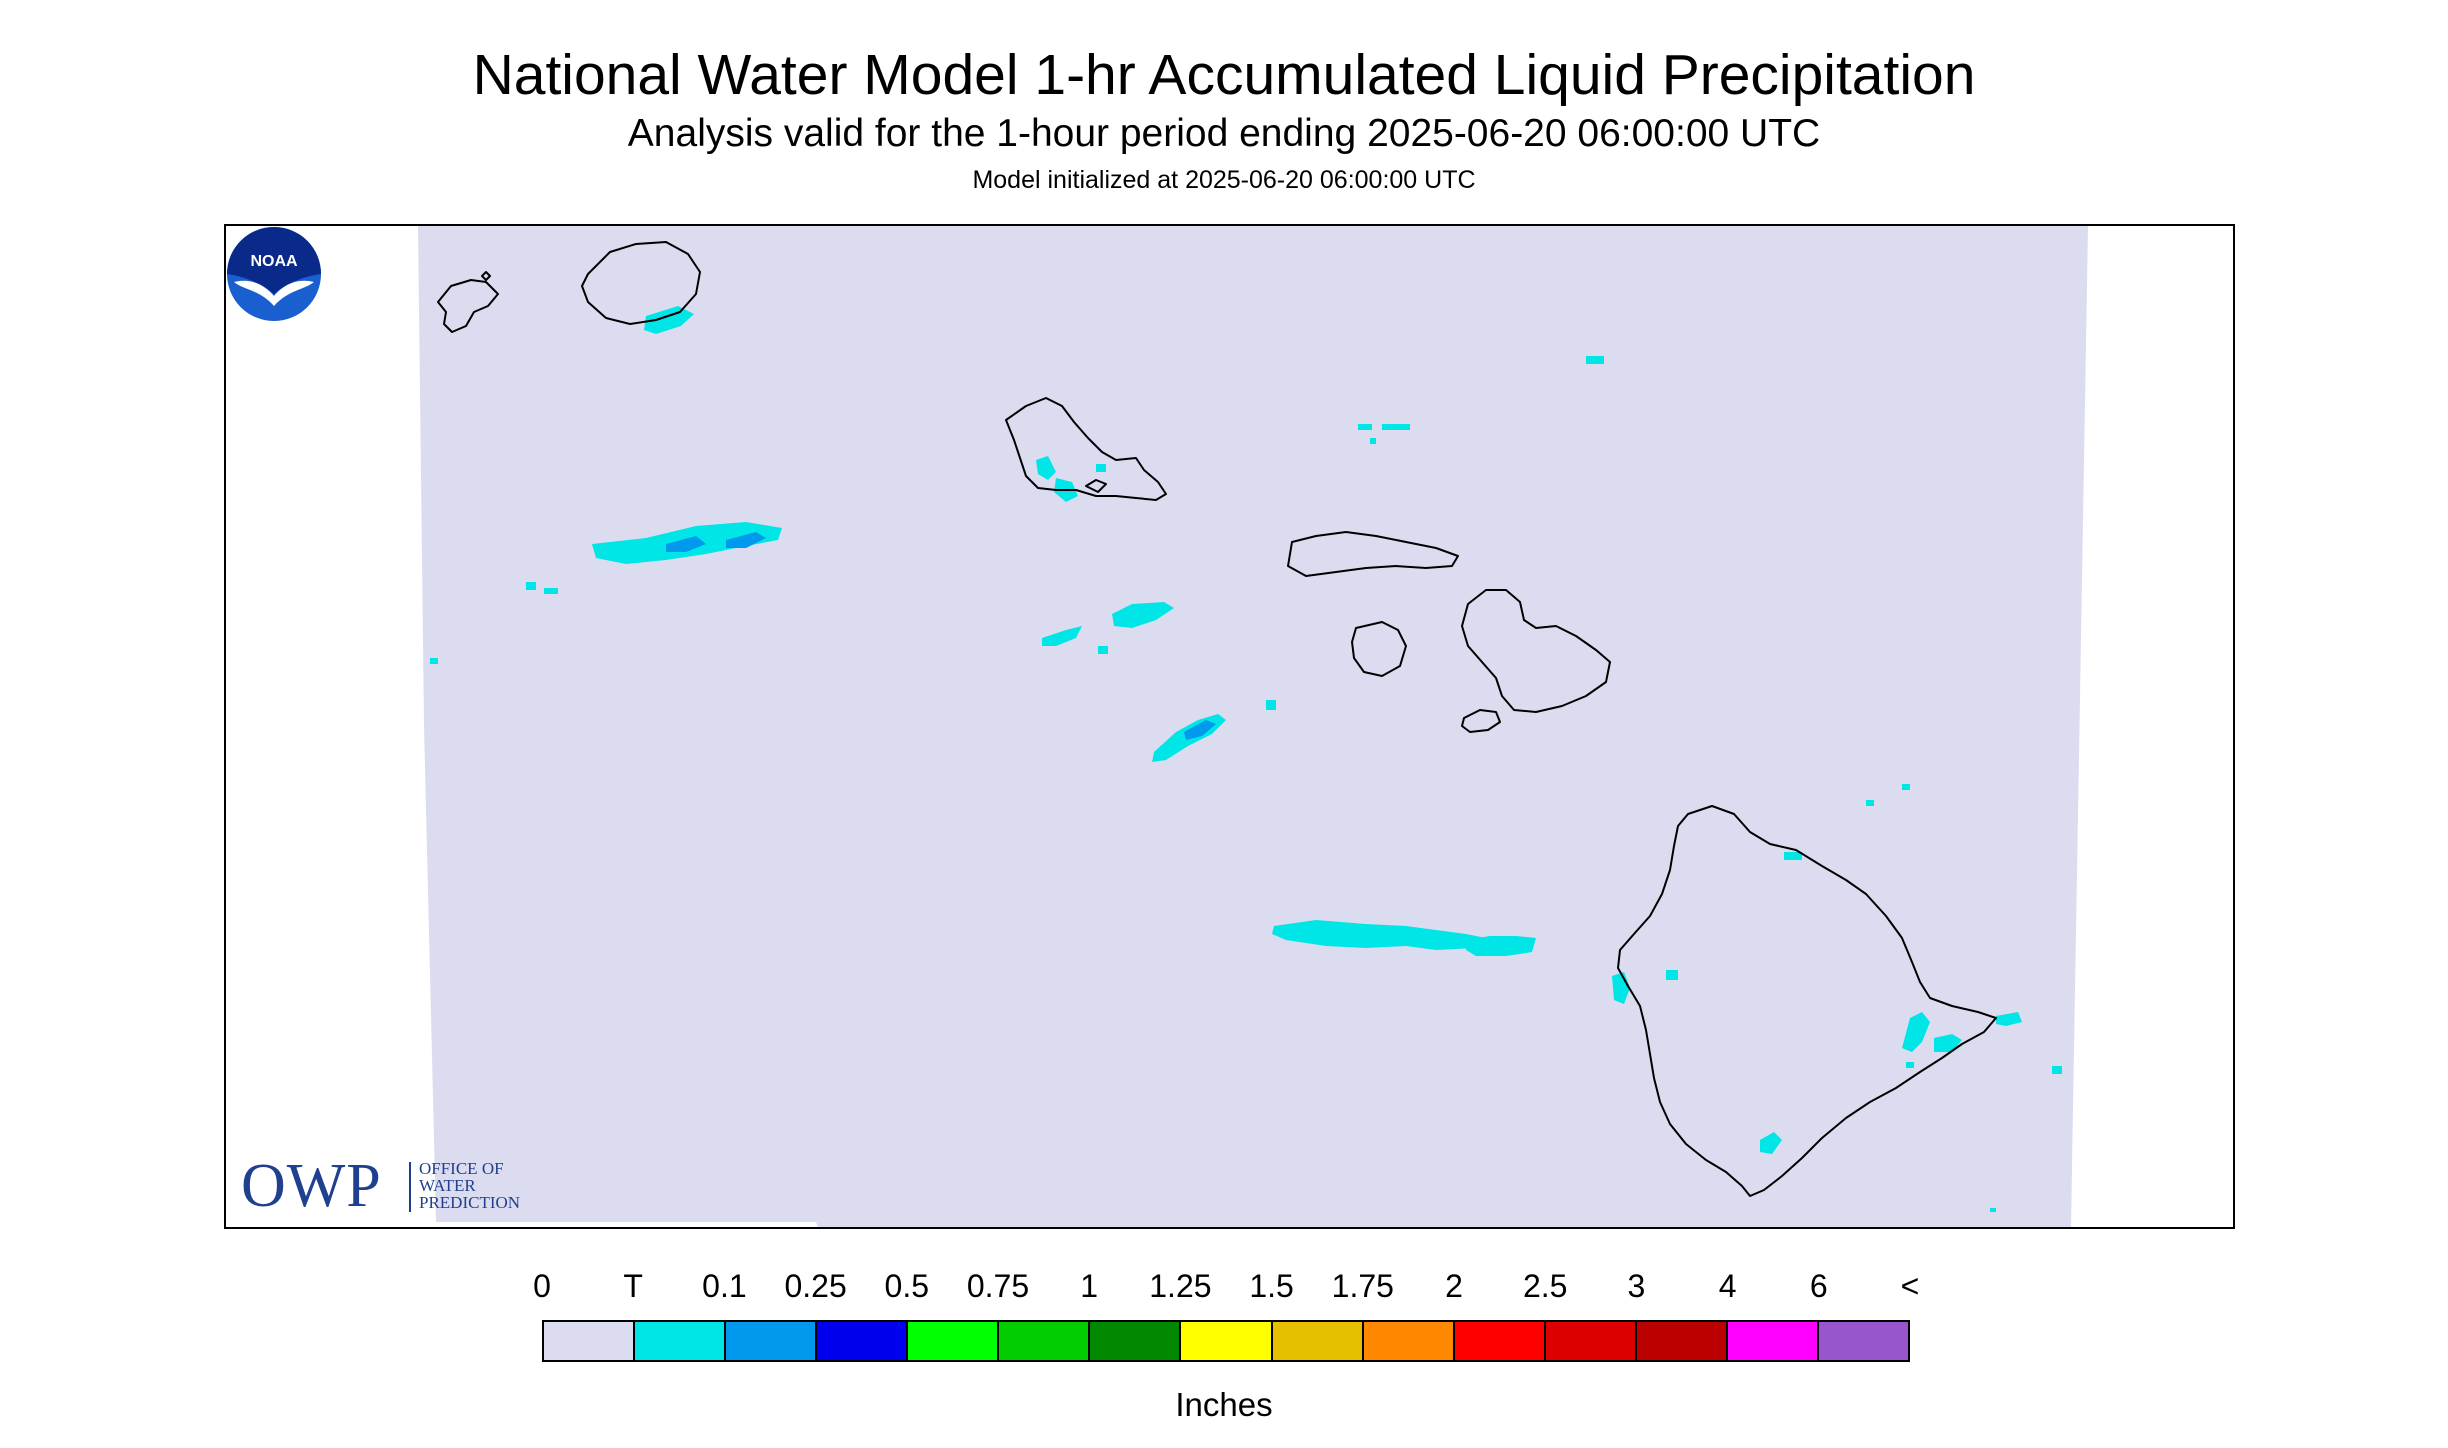 Image resolution: width=2448 pixels, height=1448 pixels. Describe the element at coordinates (724, 1286) in the screenshot. I see `legend-label: 0.1` at that location.